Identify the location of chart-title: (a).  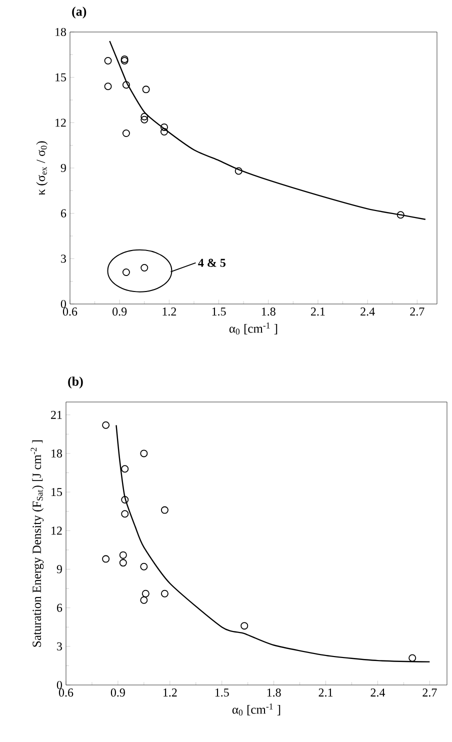
(79, 12).